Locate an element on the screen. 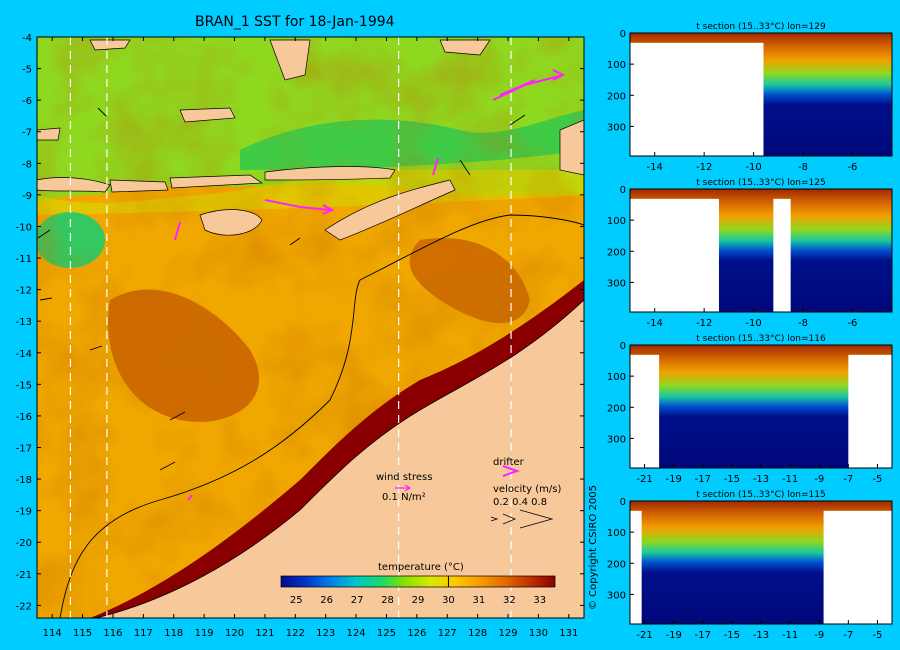 The width and height of the screenshot is (900, 650). section-x-tick-label: -7 is located at coordinates (848, 479).